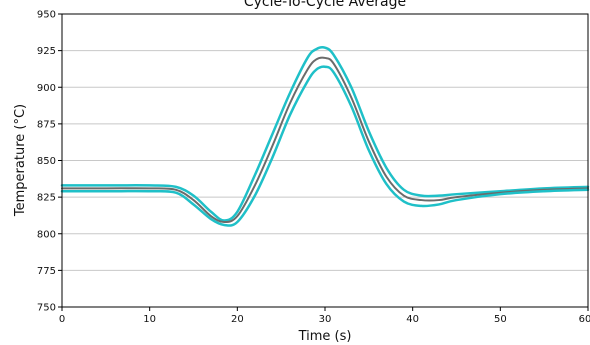 The height and width of the screenshot is (345, 590). I want to click on x-tick-label: 10, so click(149, 319).